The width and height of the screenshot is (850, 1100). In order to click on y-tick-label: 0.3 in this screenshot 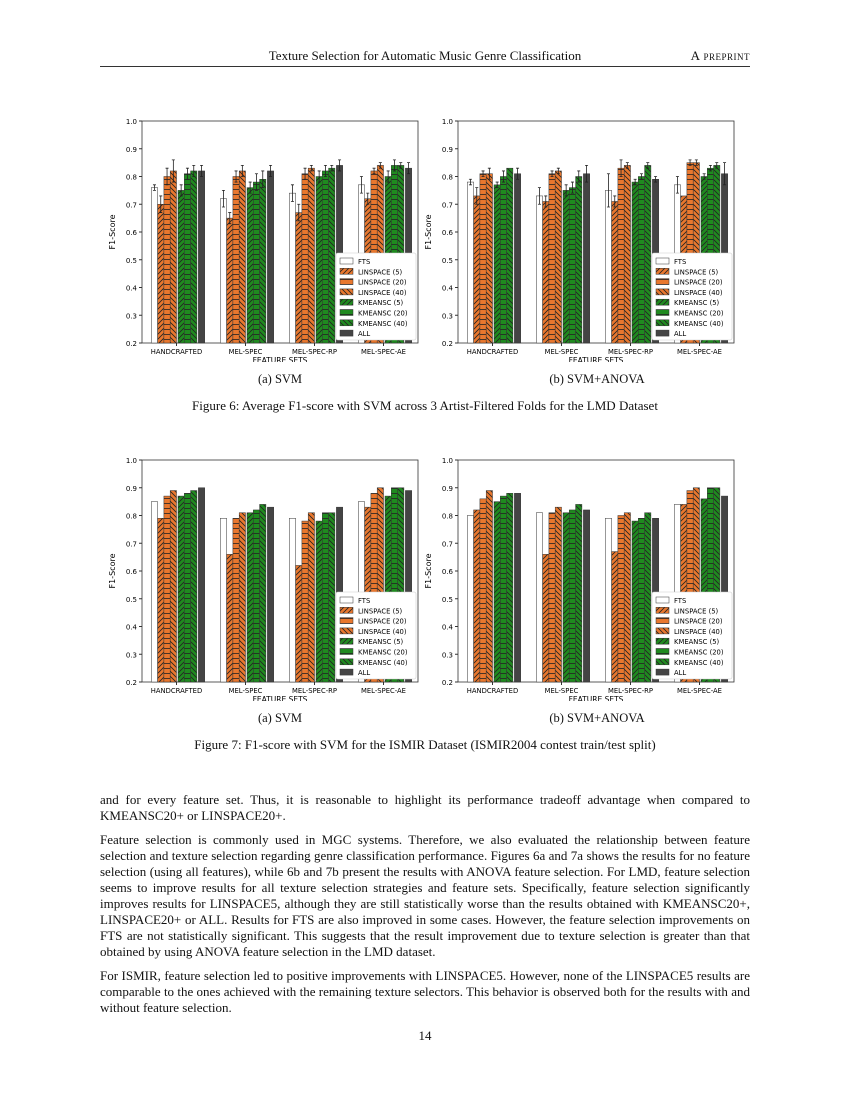, I will do `click(447, 316)`.